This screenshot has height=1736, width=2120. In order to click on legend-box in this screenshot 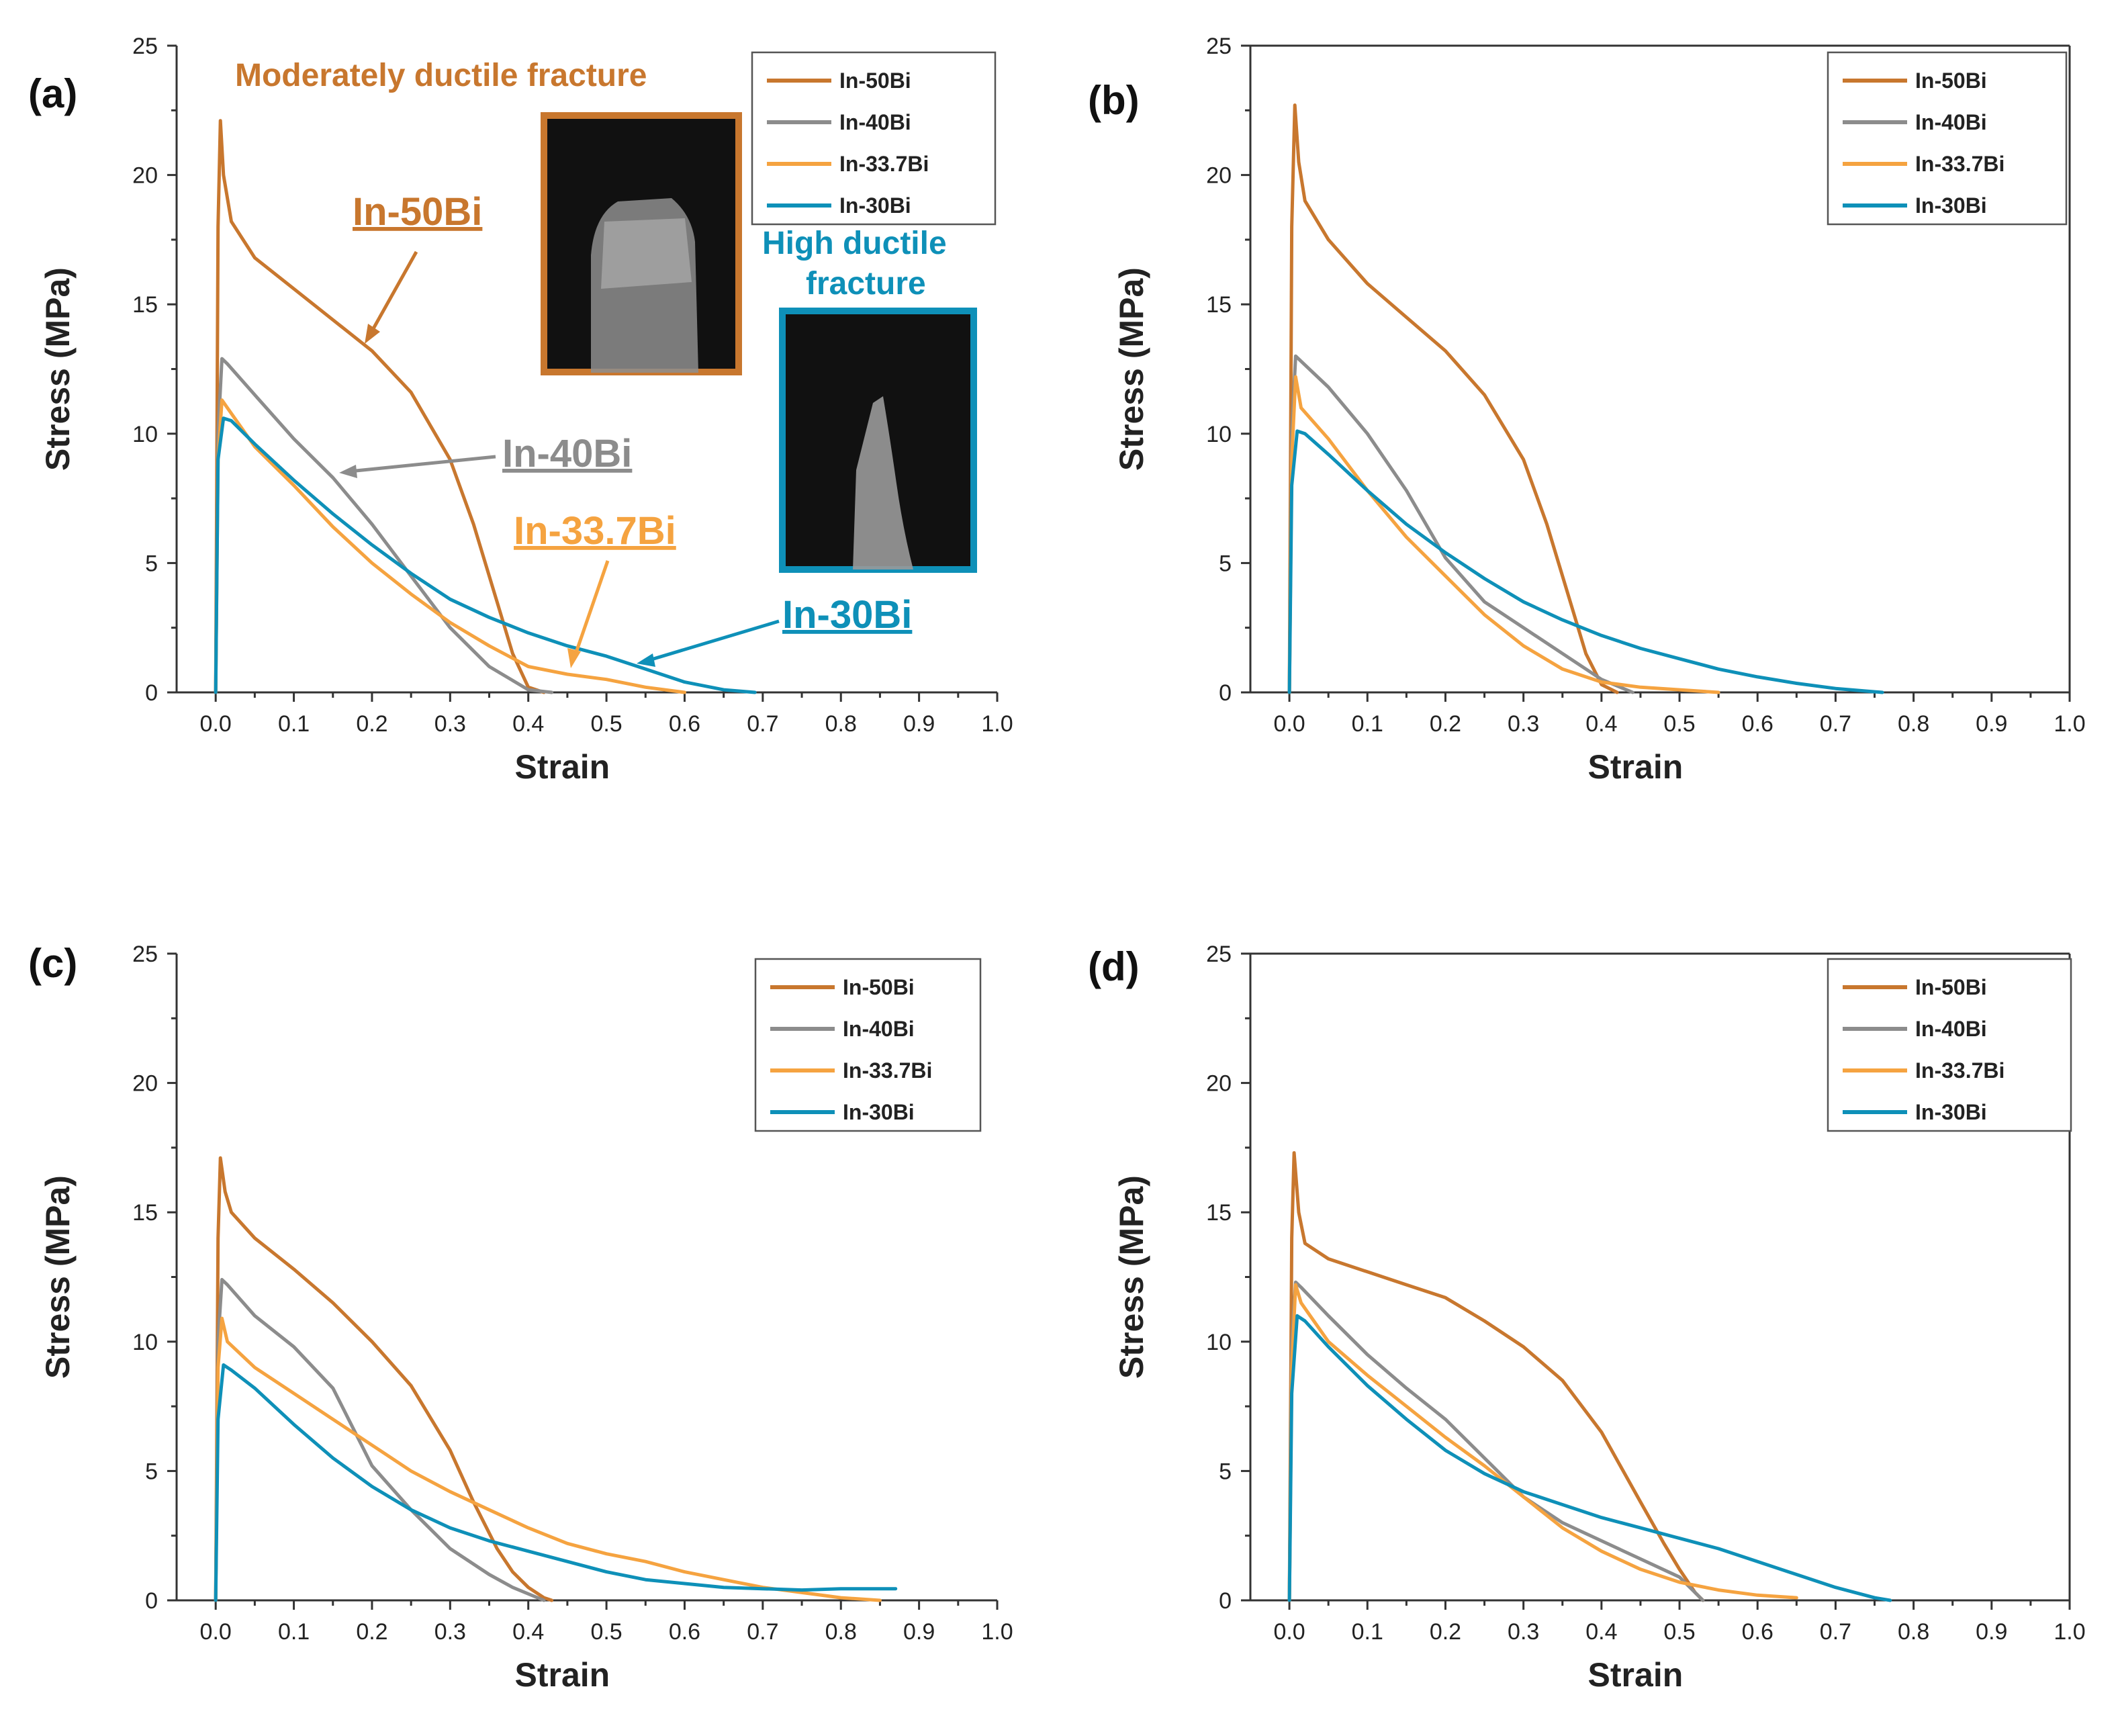, I will do `click(1950, 1045)`.